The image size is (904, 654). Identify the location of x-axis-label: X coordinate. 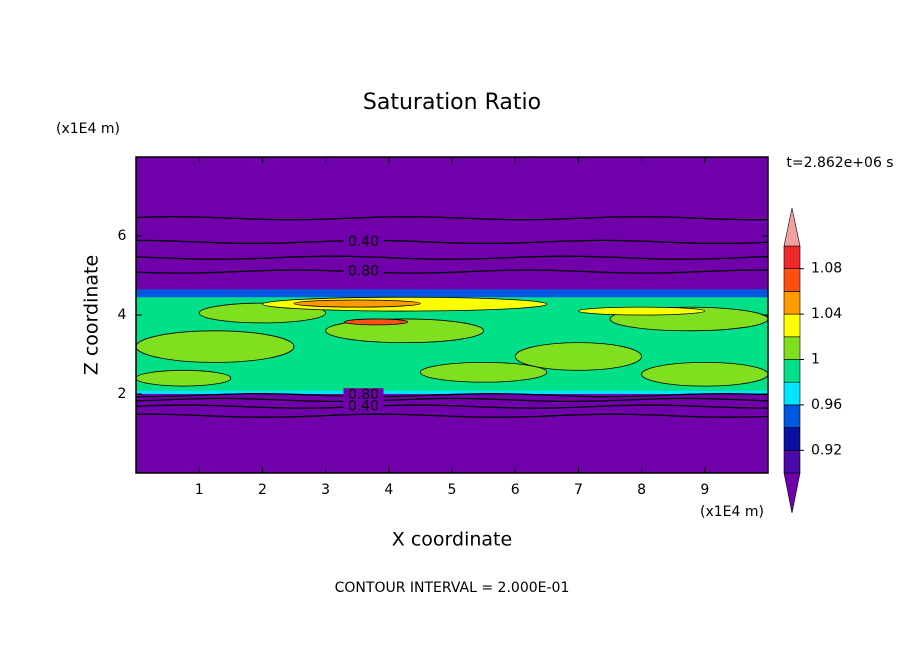
(452, 540).